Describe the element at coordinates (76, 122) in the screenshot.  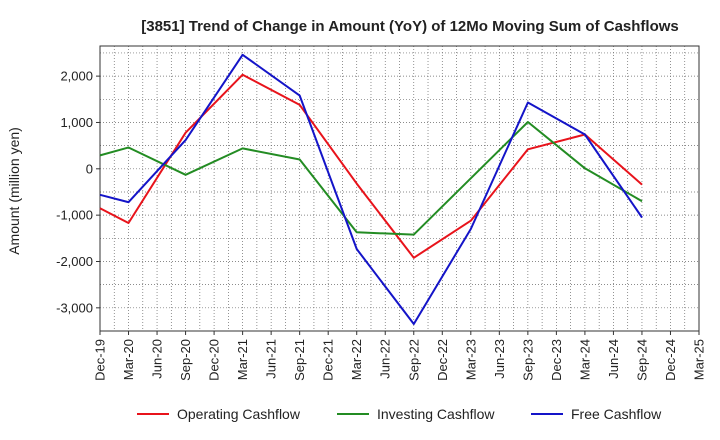
I see `y-tick-label: 1,000` at that location.